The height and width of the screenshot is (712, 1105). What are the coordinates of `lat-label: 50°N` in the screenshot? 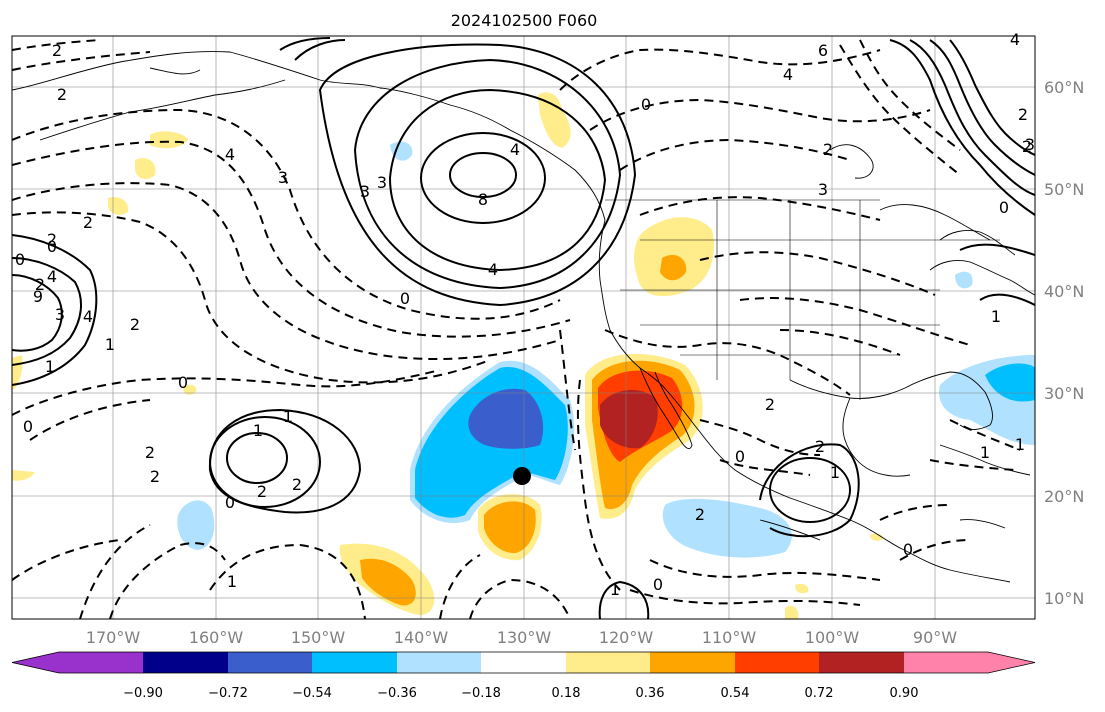 It's located at (1064, 189).